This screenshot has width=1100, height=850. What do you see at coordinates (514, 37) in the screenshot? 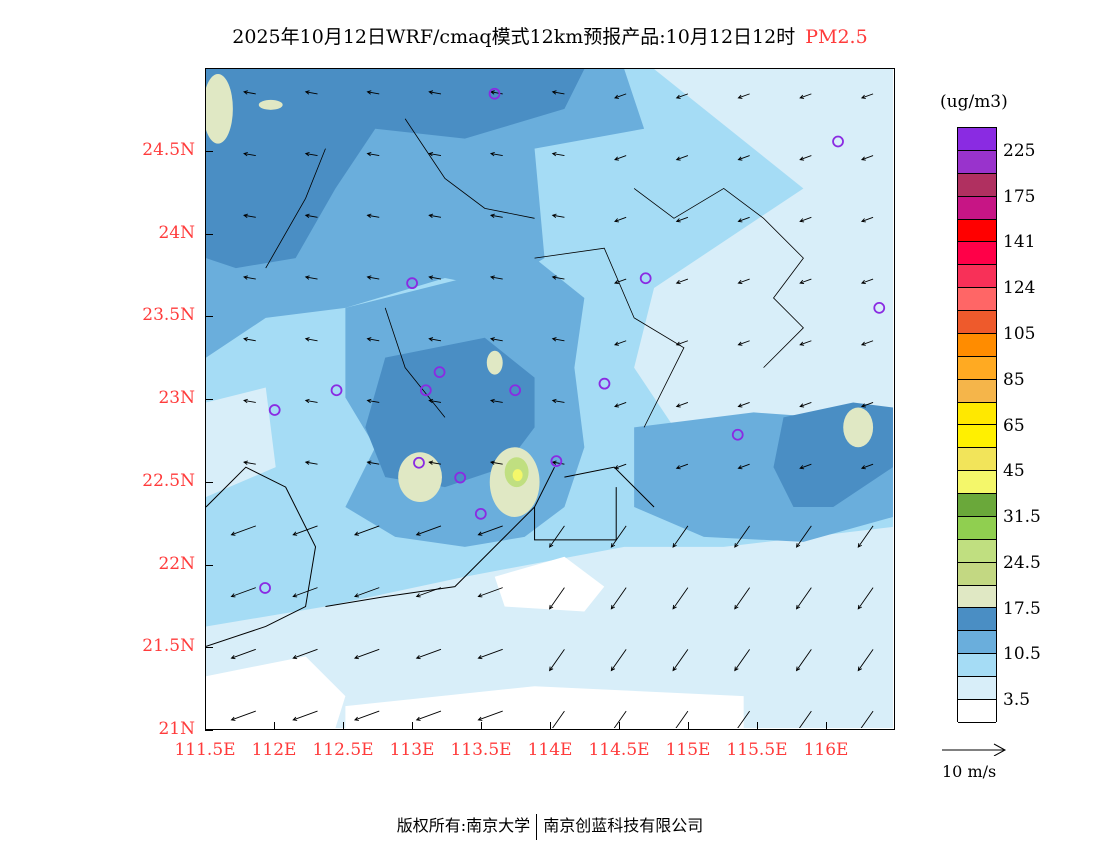
I see `title-text: 2025年10月12日WRF/cmaq模式12km预报产品:10月12日12时` at bounding box center [514, 37].